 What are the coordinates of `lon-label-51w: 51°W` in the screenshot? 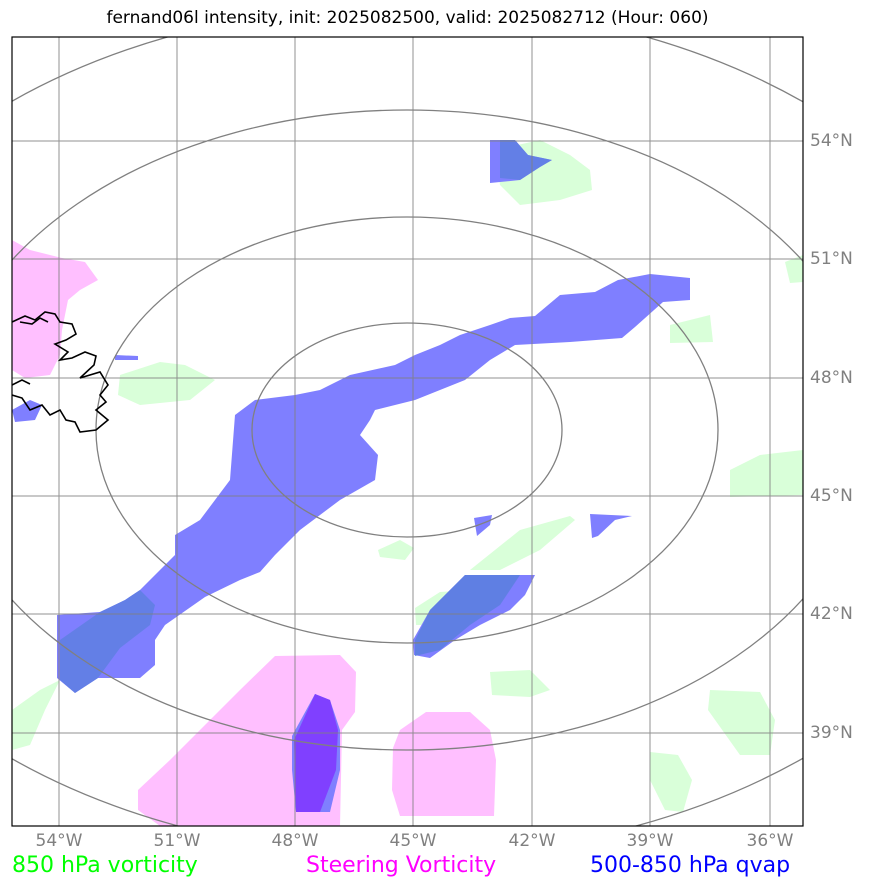 It's located at (177, 841).